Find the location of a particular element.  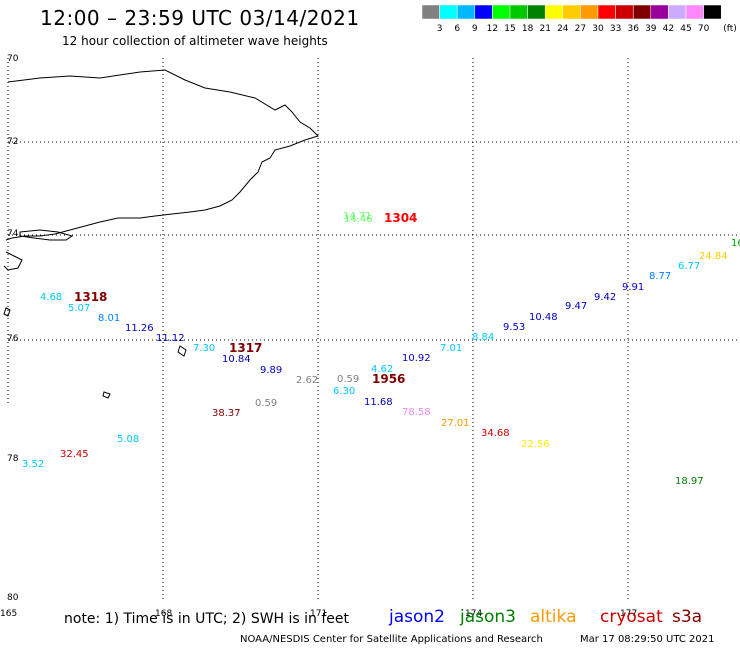

wave-height-label: 14.46 is located at coordinates (358, 219).